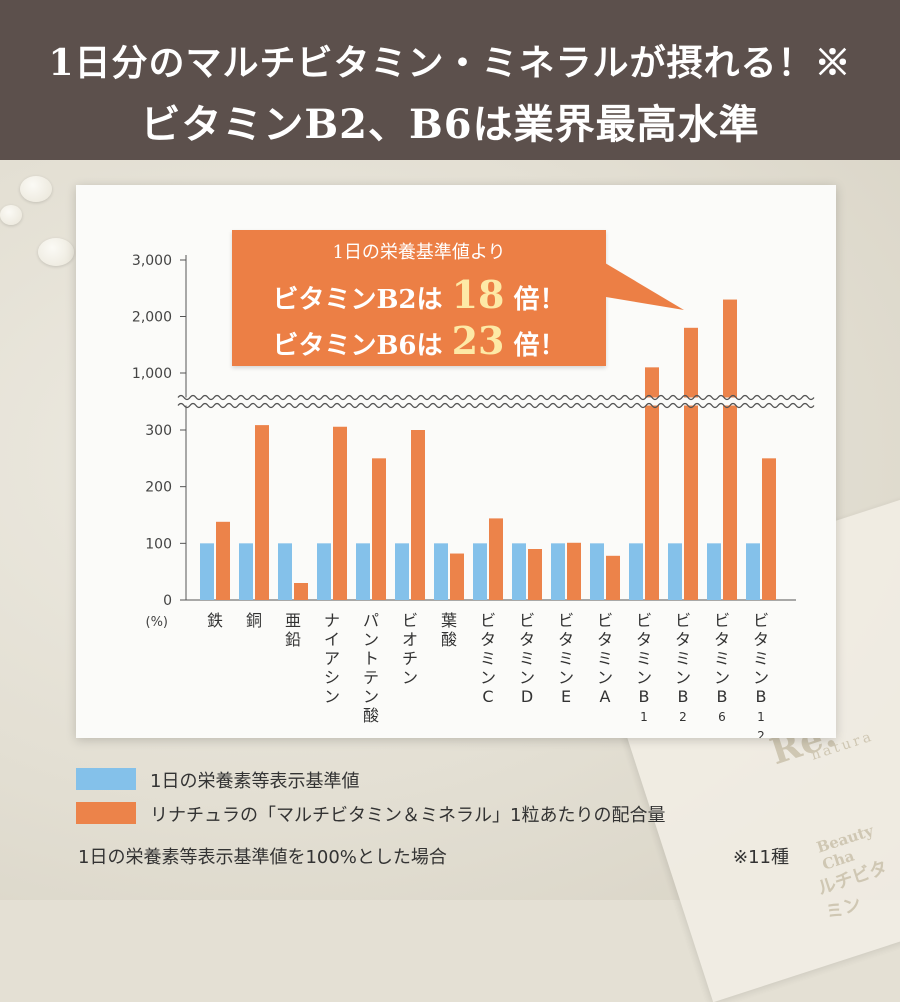  What do you see at coordinates (419, 252) in the screenshot?
I see `callout-line-1: 1日の栄養基準値より` at bounding box center [419, 252].